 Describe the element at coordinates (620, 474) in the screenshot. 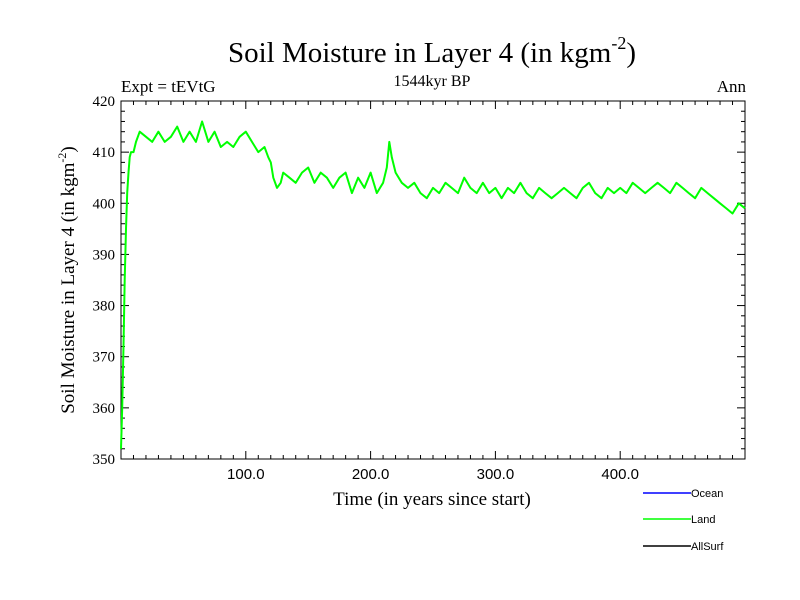

I see `x-tick-label: 400.0` at that location.